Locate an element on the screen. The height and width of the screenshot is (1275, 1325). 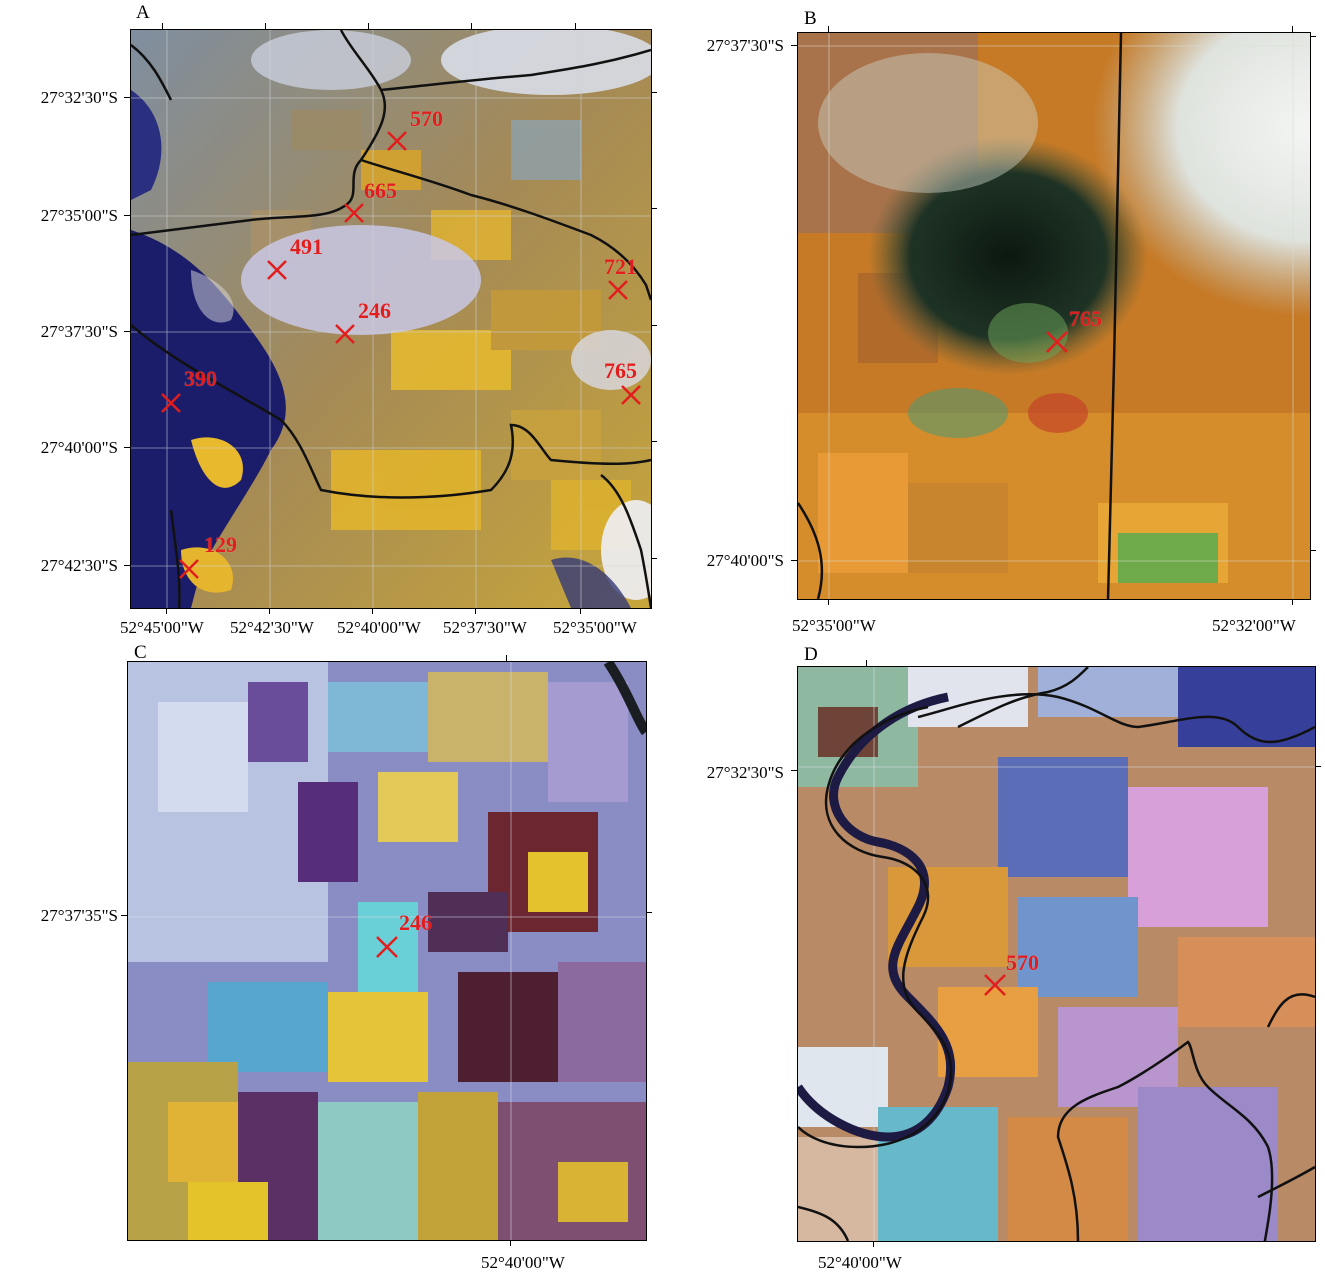
panel-a-lon-label: 52°37'30"W is located at coordinates (485, 627).